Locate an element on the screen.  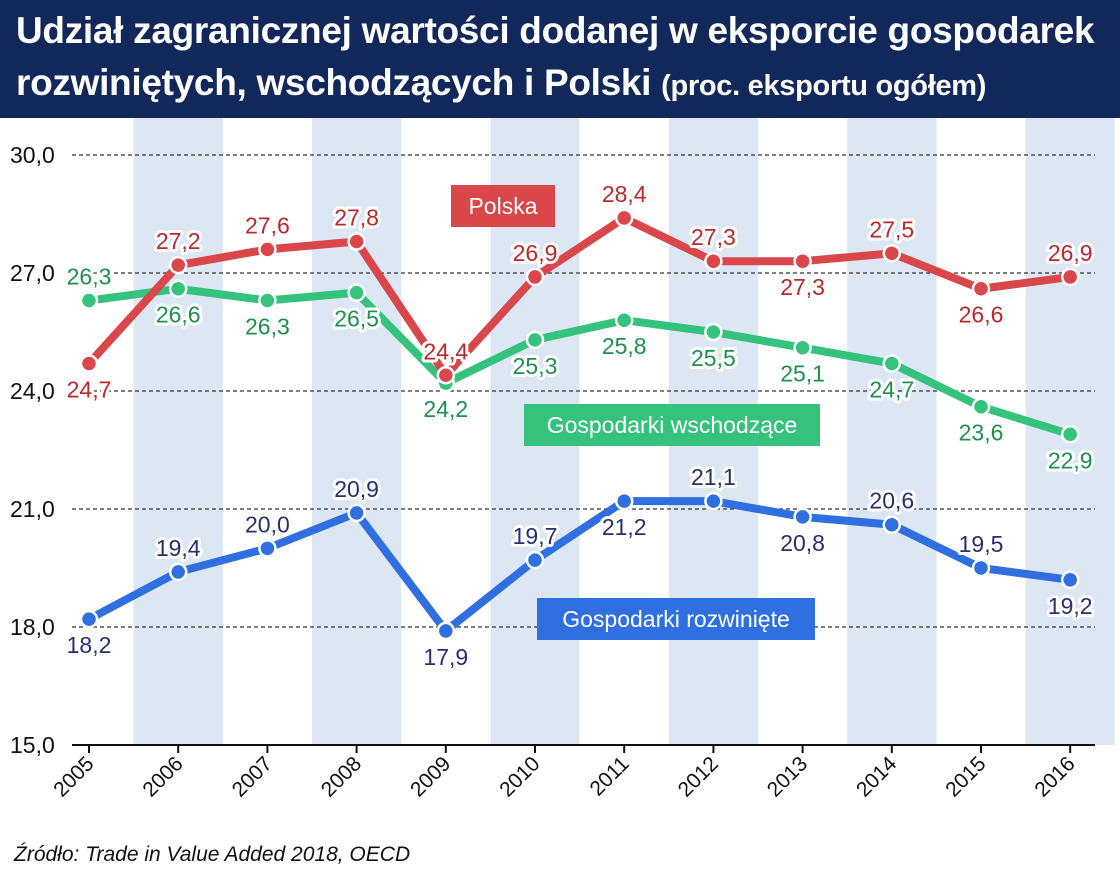
data-label-developed: 17,9 is located at coordinates (445, 657).